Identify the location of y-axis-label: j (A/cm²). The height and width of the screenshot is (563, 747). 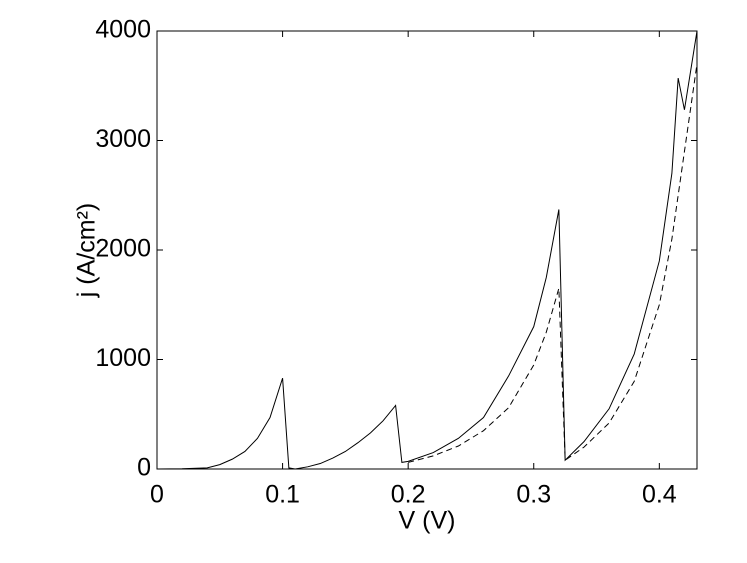
(87, 250).